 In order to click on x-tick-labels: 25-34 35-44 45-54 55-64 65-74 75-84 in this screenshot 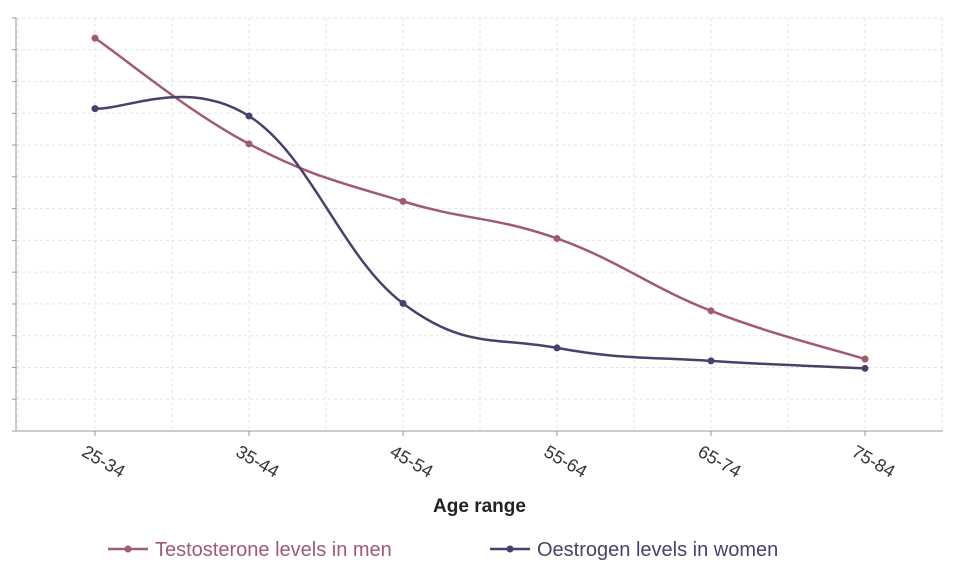, I will do `click(489, 461)`.